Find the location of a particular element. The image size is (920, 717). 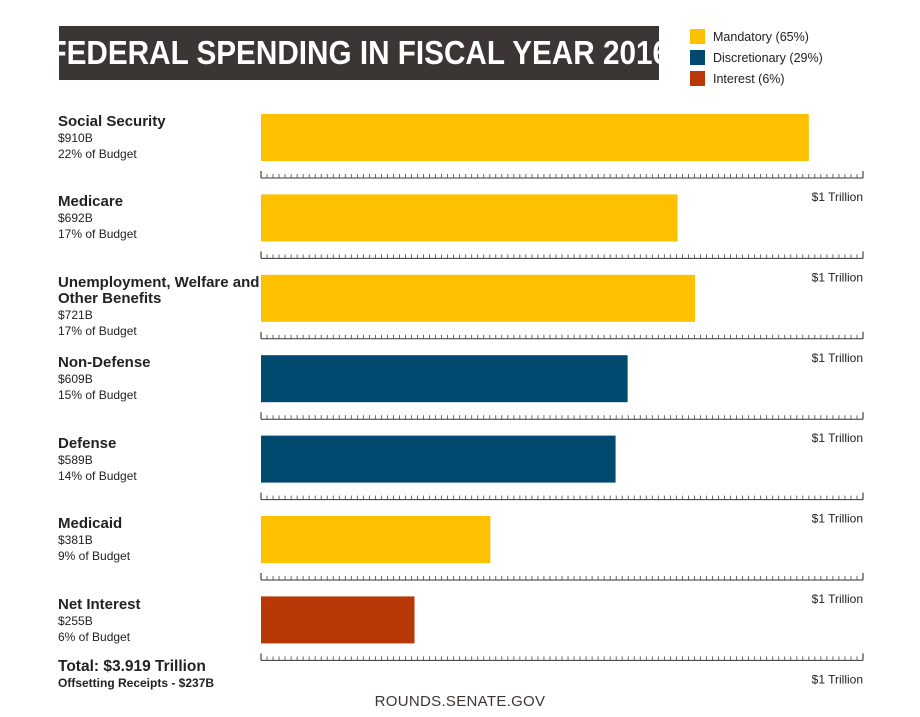

page-title: FEDERAL SPENDING IN FISCAL YEAR 2016 is located at coordinates (359, 52).